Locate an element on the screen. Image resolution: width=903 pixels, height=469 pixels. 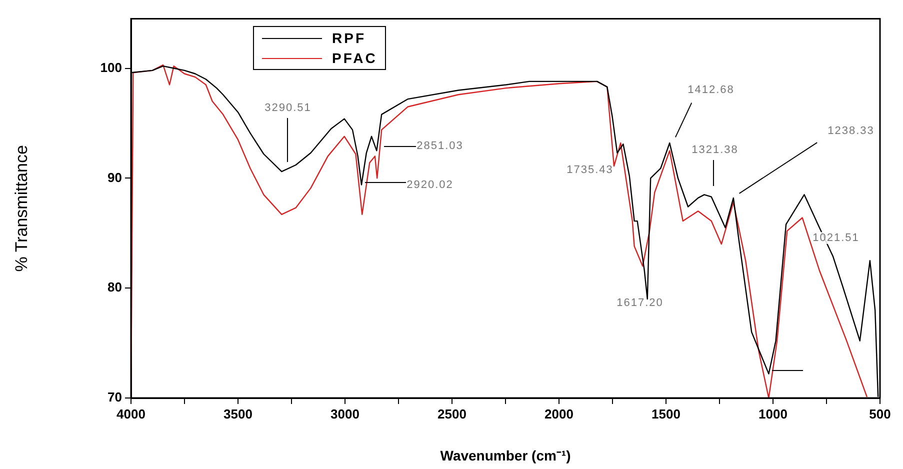
annotation: 2851.03 is located at coordinates (440, 146).